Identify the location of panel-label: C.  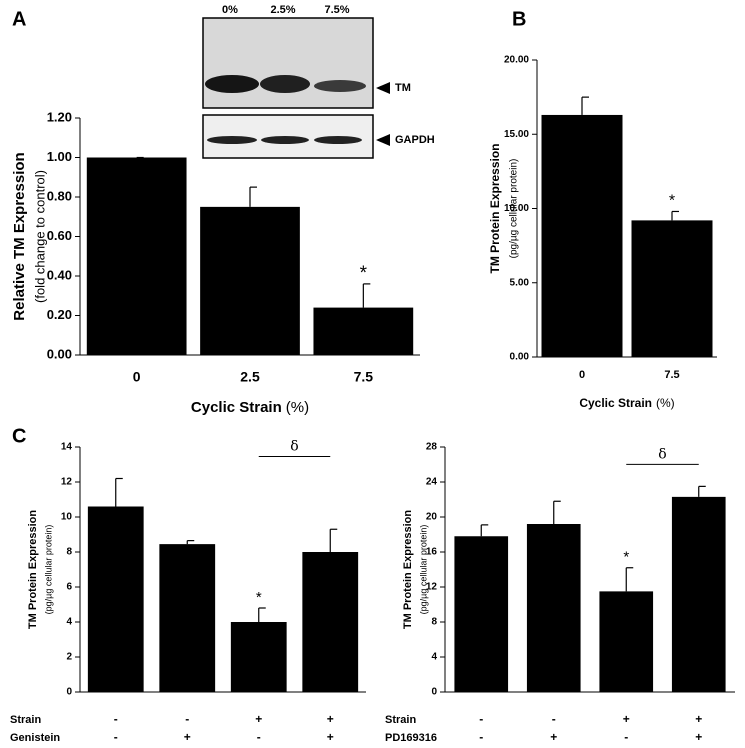
(19, 436).